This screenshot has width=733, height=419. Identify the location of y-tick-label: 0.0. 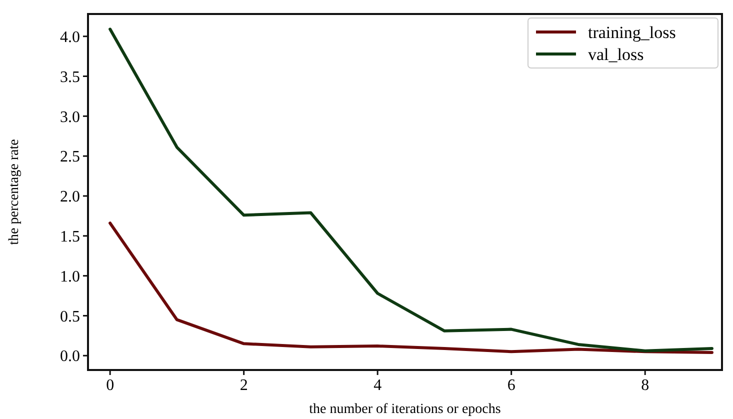
(70, 357).